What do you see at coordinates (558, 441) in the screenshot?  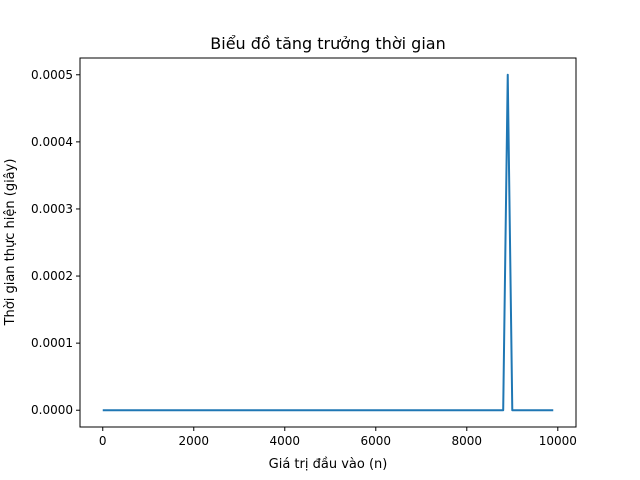 I see `x-tick-label-5: 10000` at bounding box center [558, 441].